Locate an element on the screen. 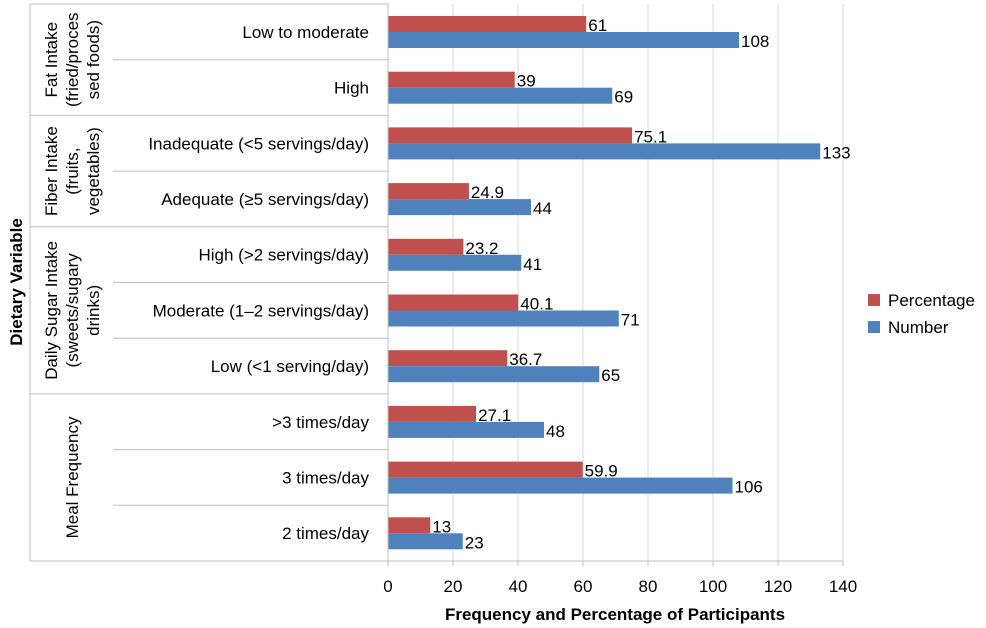  data-label-number-7: 48 is located at coordinates (555, 431).